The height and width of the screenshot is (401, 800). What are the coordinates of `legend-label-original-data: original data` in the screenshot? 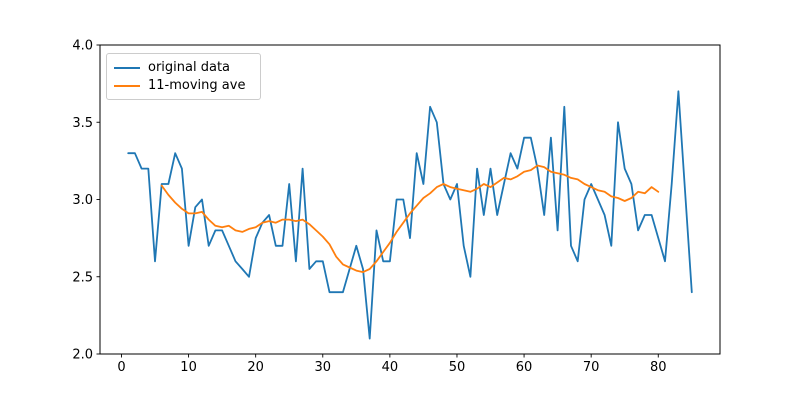 It's located at (189, 67).